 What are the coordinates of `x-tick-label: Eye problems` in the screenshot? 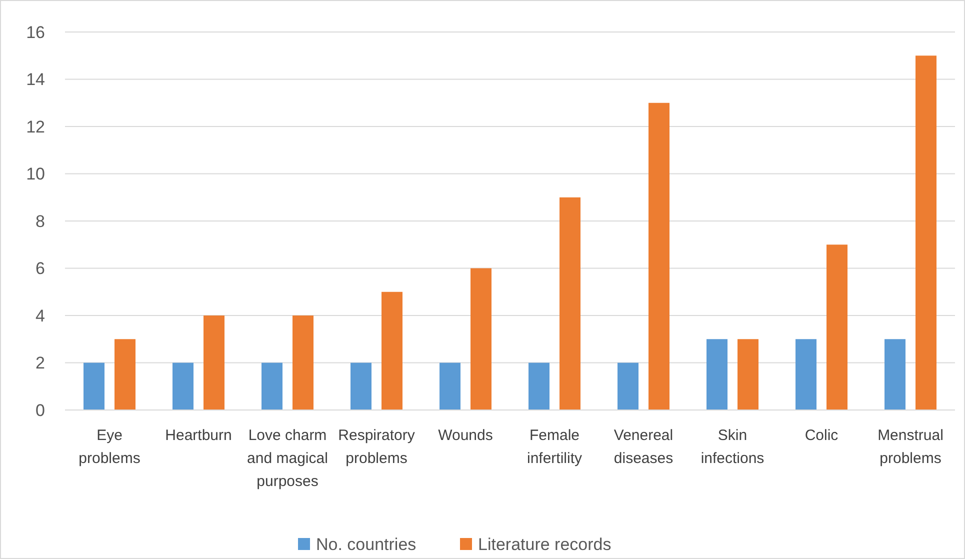 It's located at (109, 447).